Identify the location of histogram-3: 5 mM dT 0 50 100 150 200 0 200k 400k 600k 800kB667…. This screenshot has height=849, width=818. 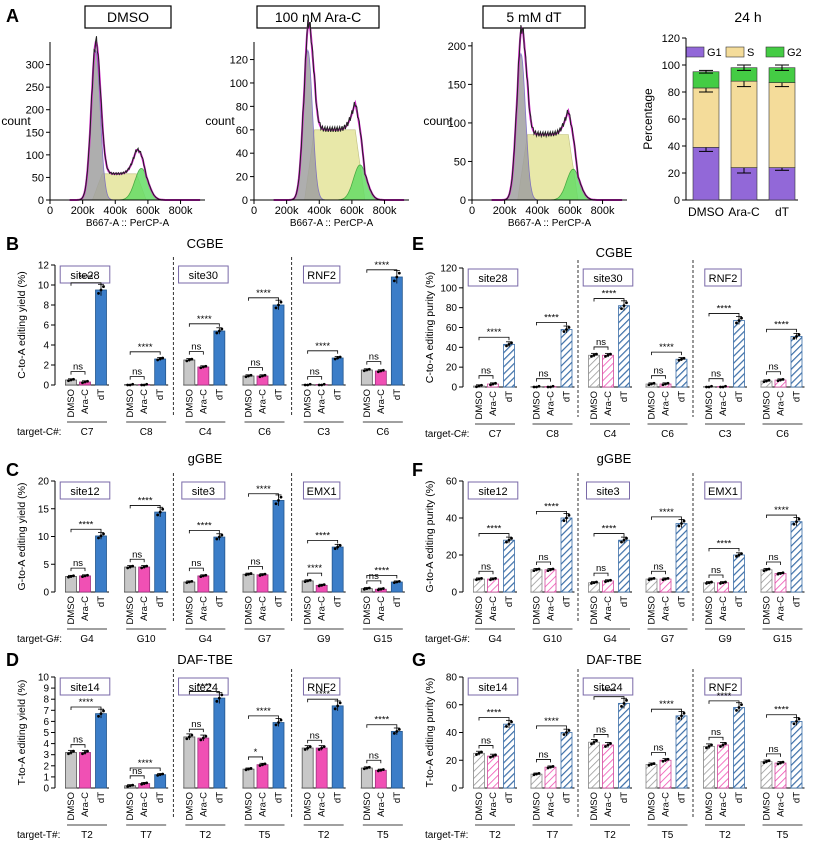
(525, 117).